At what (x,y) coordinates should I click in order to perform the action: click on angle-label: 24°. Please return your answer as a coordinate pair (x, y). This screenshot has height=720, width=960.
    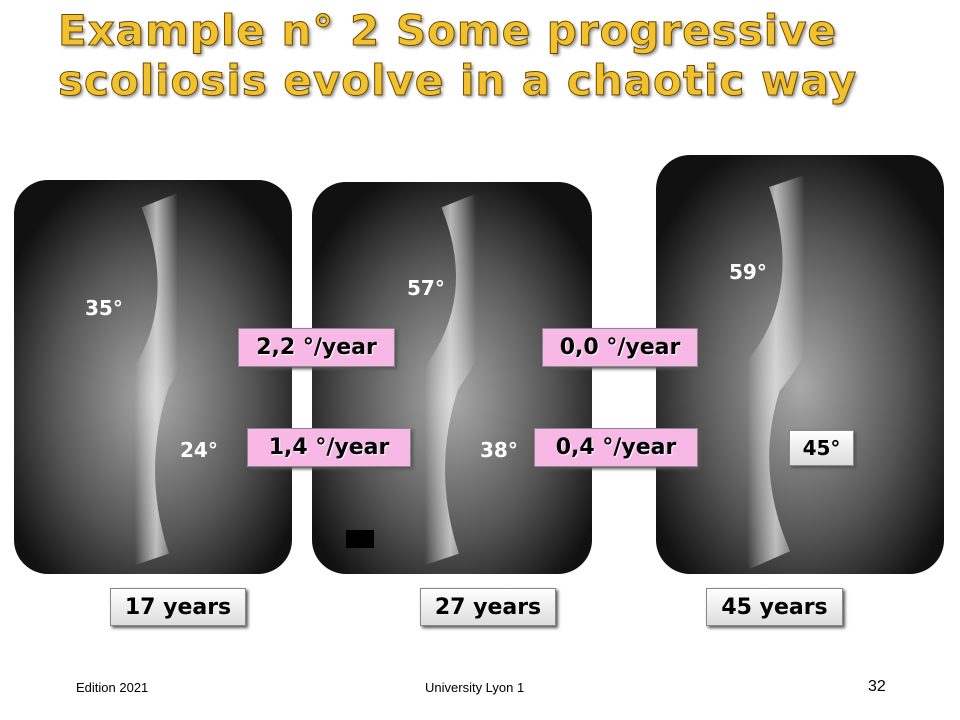
    Looking at the image, I should click on (199, 450).